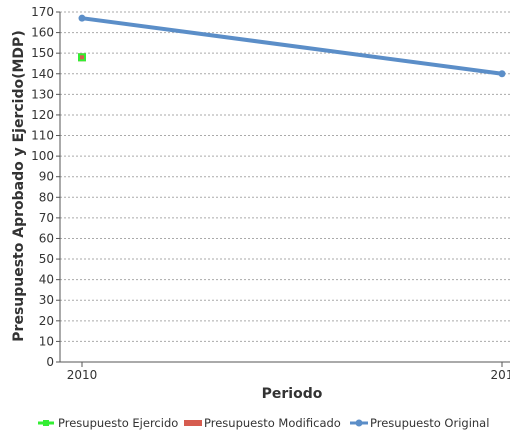 This screenshot has width=510, height=430. I want to click on y-tick-label: 150, so click(42, 53).